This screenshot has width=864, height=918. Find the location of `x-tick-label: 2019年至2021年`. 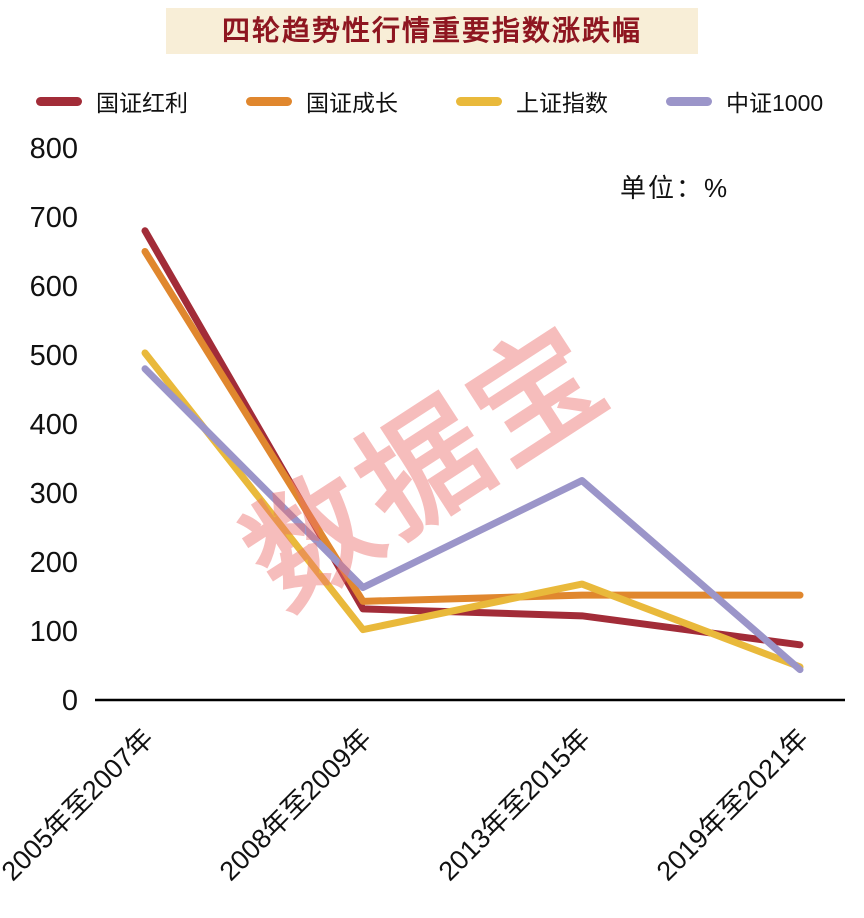

x-tick-label: 2019年至2021年 is located at coordinates (732, 804).